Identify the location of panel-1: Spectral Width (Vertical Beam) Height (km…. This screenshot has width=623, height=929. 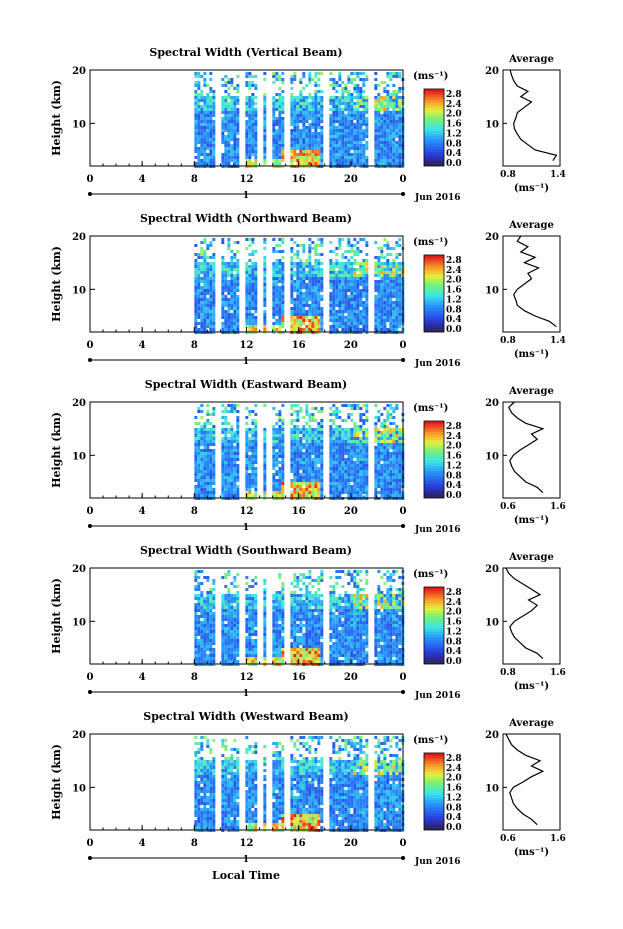
(308, 124).